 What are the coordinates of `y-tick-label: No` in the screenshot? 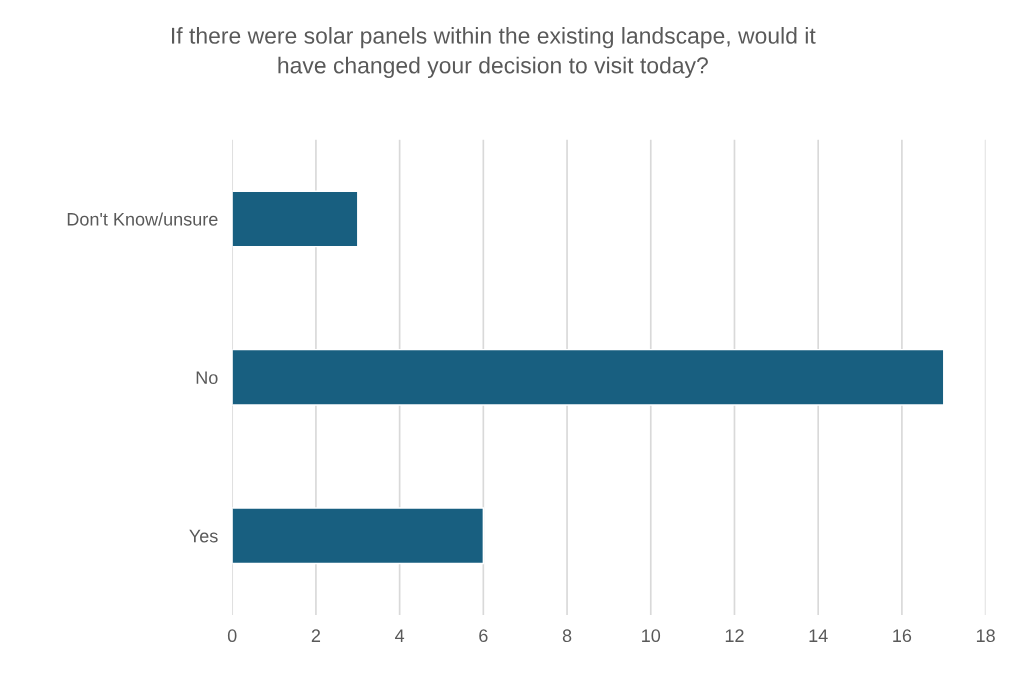 It's located at (207, 378).